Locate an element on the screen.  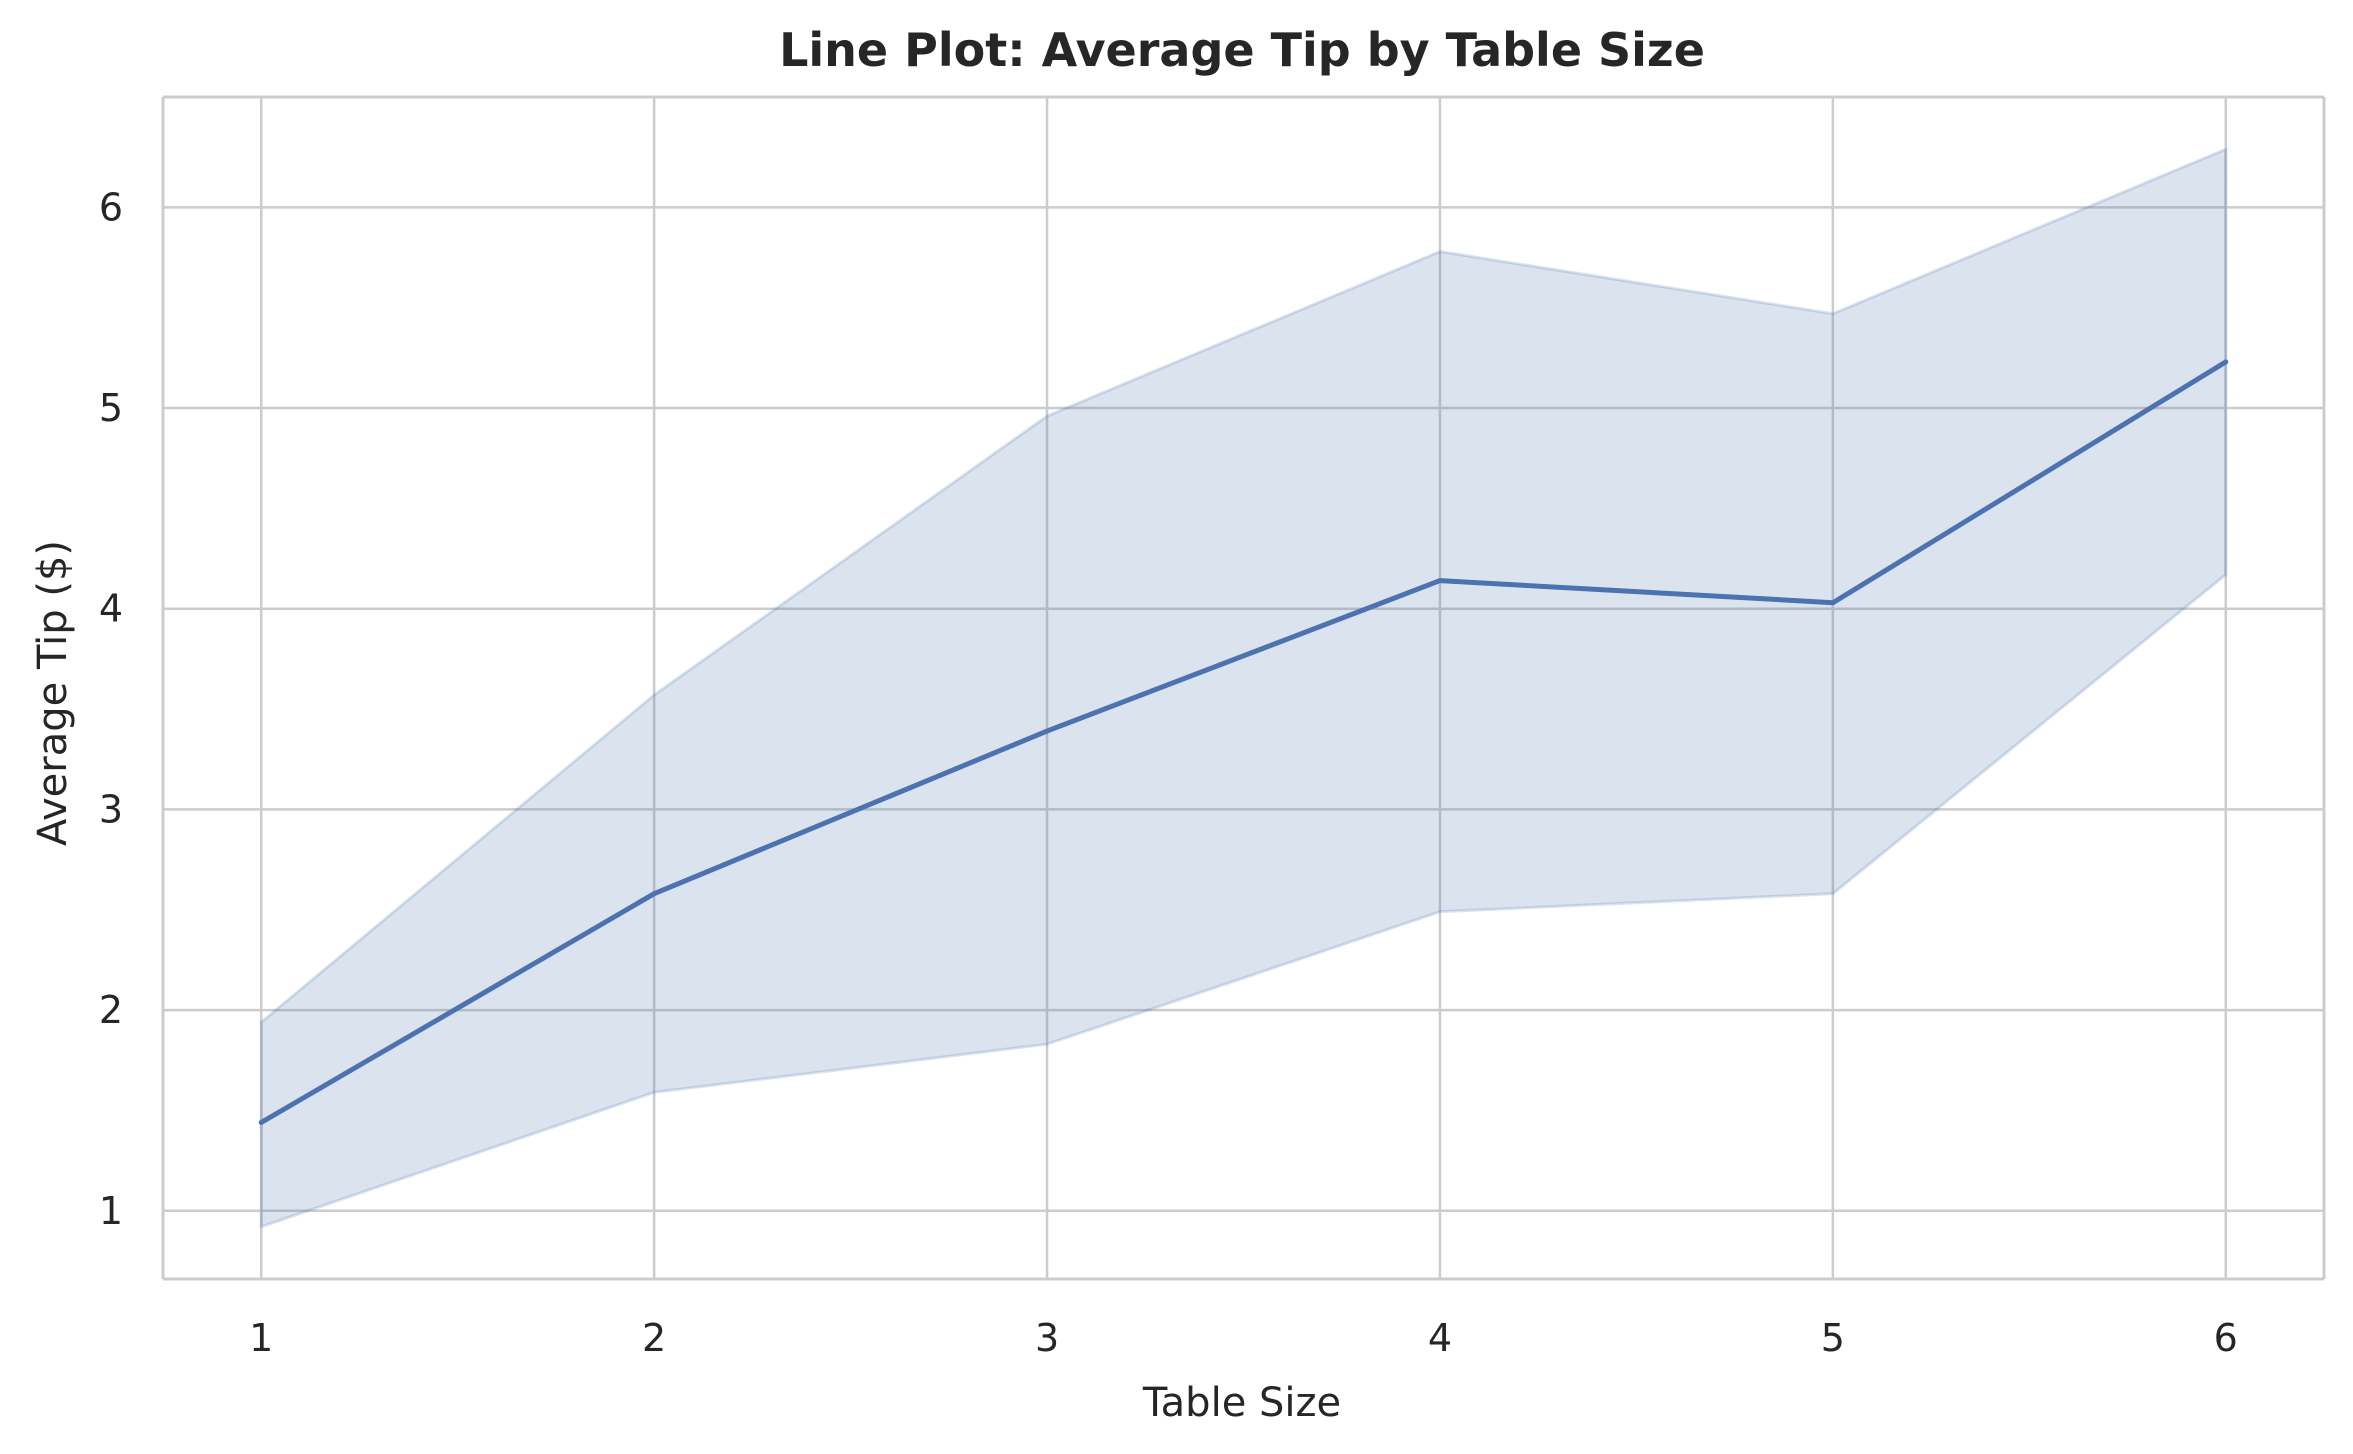
x-tick-label: 1 is located at coordinates (261, 1338).